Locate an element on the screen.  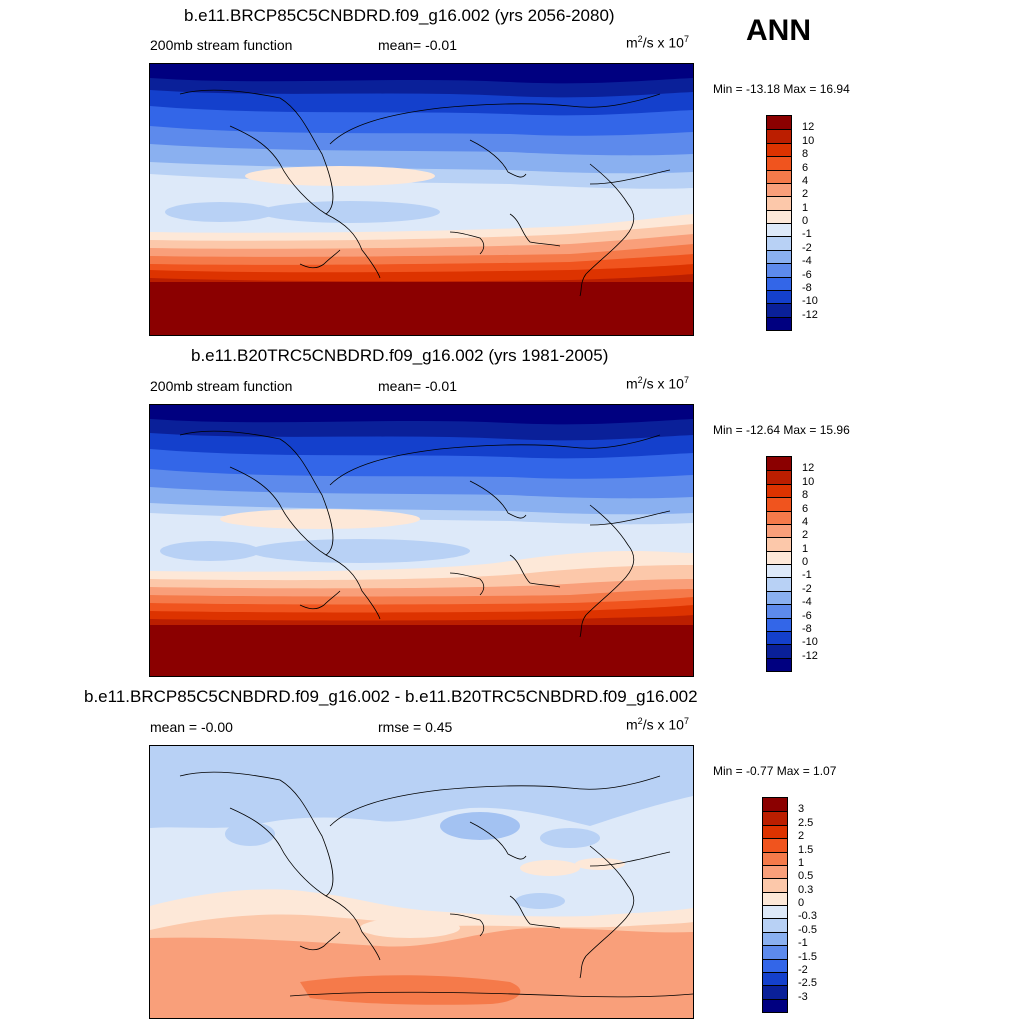
colorbar-tick-label: 0 is located at coordinates (805, 221).